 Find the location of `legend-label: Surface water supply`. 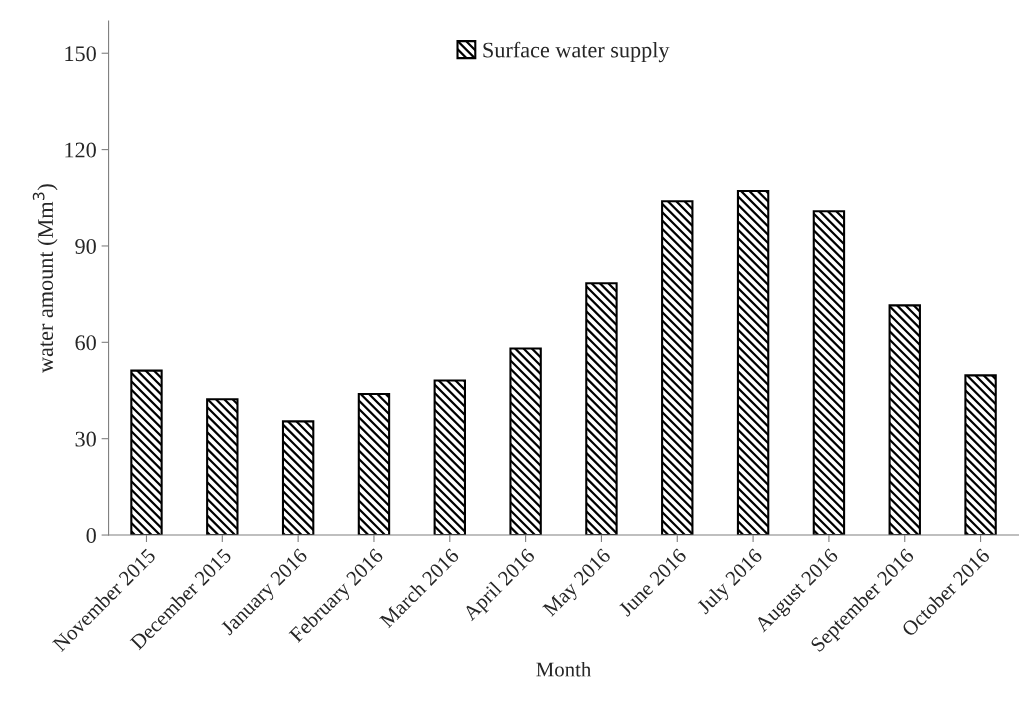

legend-label: Surface water supply is located at coordinates (576, 52).